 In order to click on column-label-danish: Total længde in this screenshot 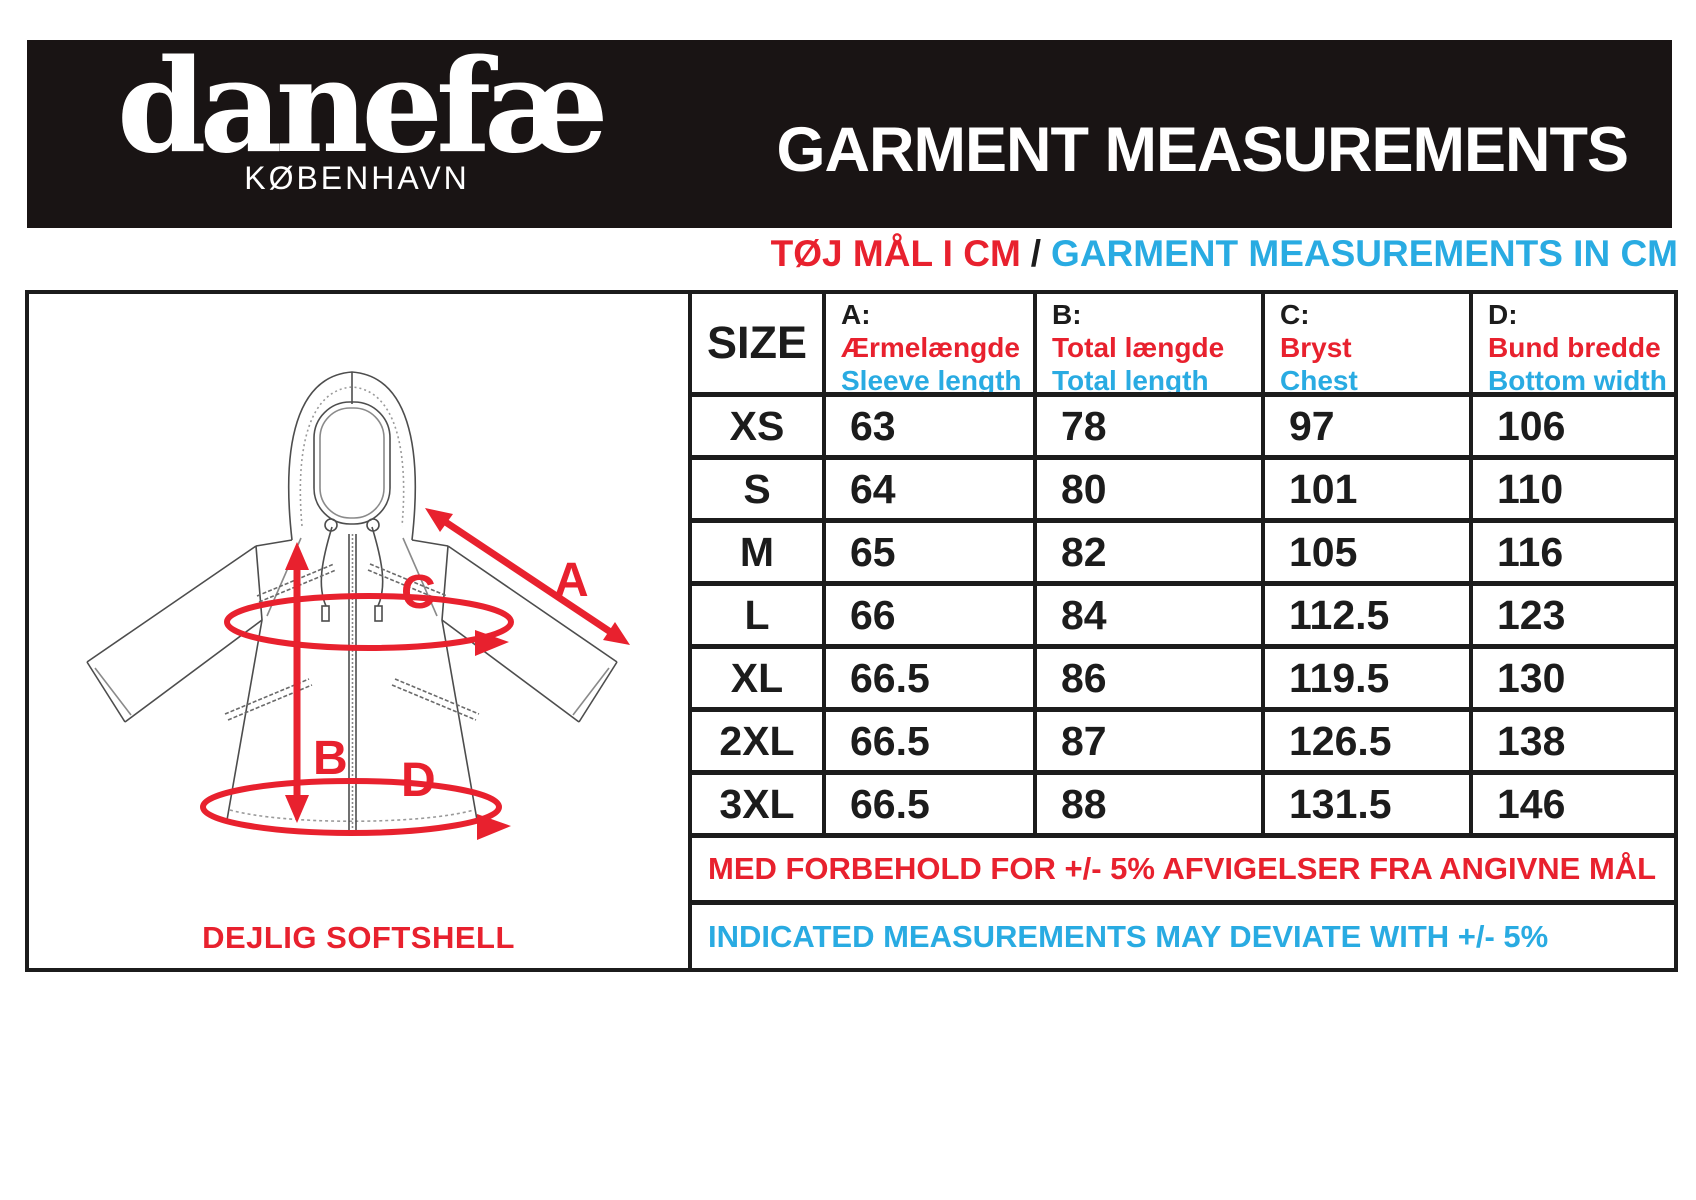, I will do `click(1138, 347)`.